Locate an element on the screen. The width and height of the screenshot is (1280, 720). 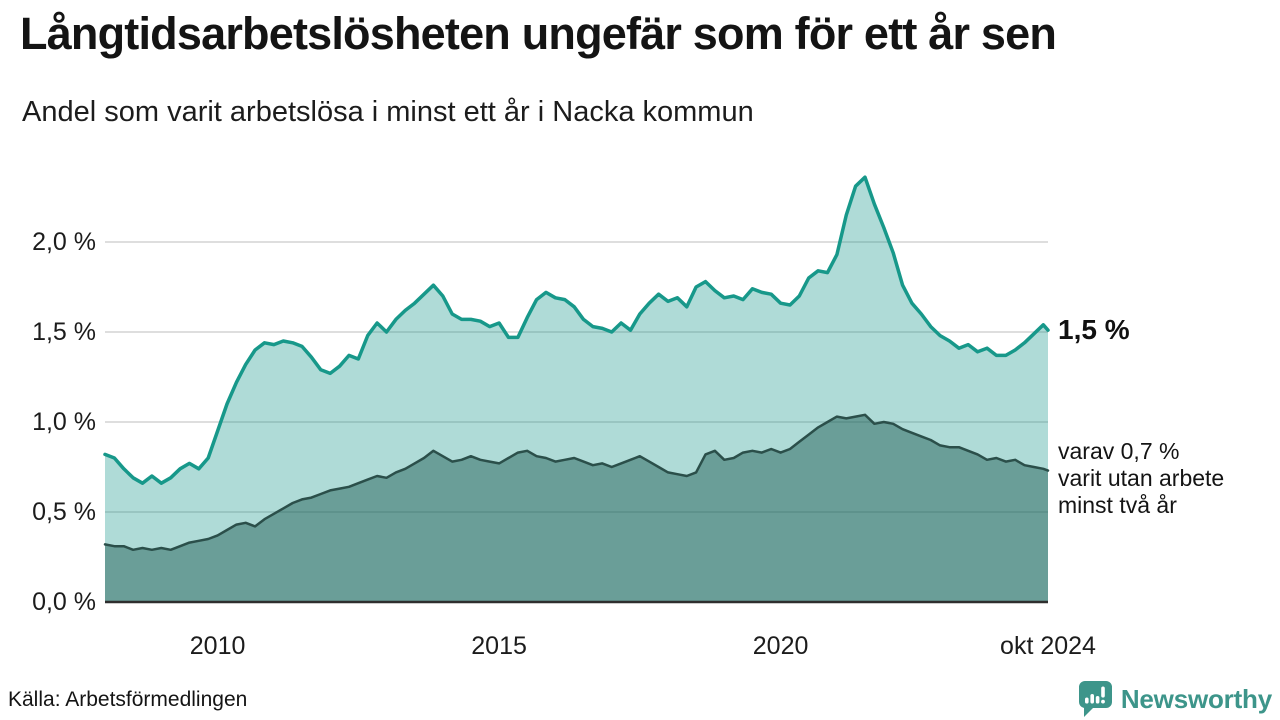
brand-name: Newsworthy is located at coordinates (1196, 698).